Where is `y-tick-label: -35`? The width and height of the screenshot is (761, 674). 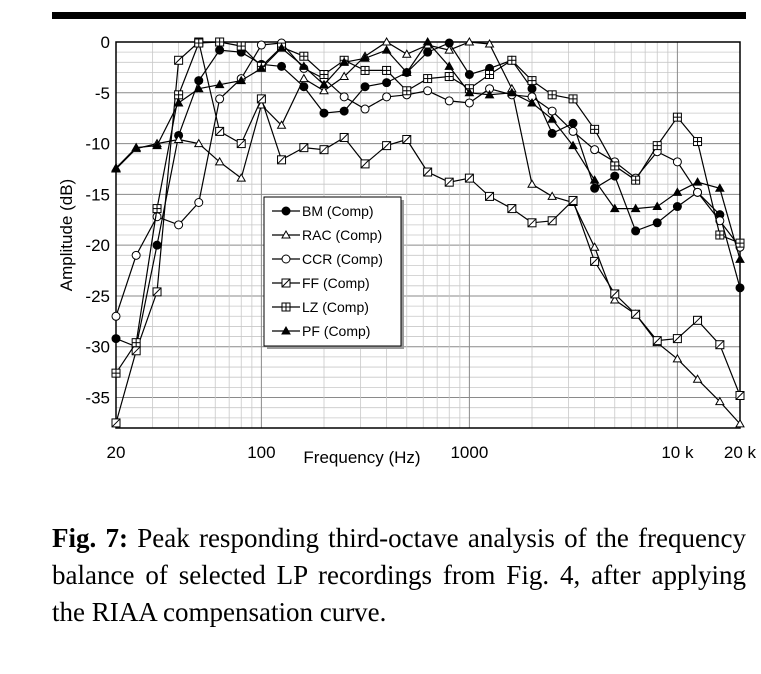 y-tick-label: -35 is located at coordinates (97, 398).